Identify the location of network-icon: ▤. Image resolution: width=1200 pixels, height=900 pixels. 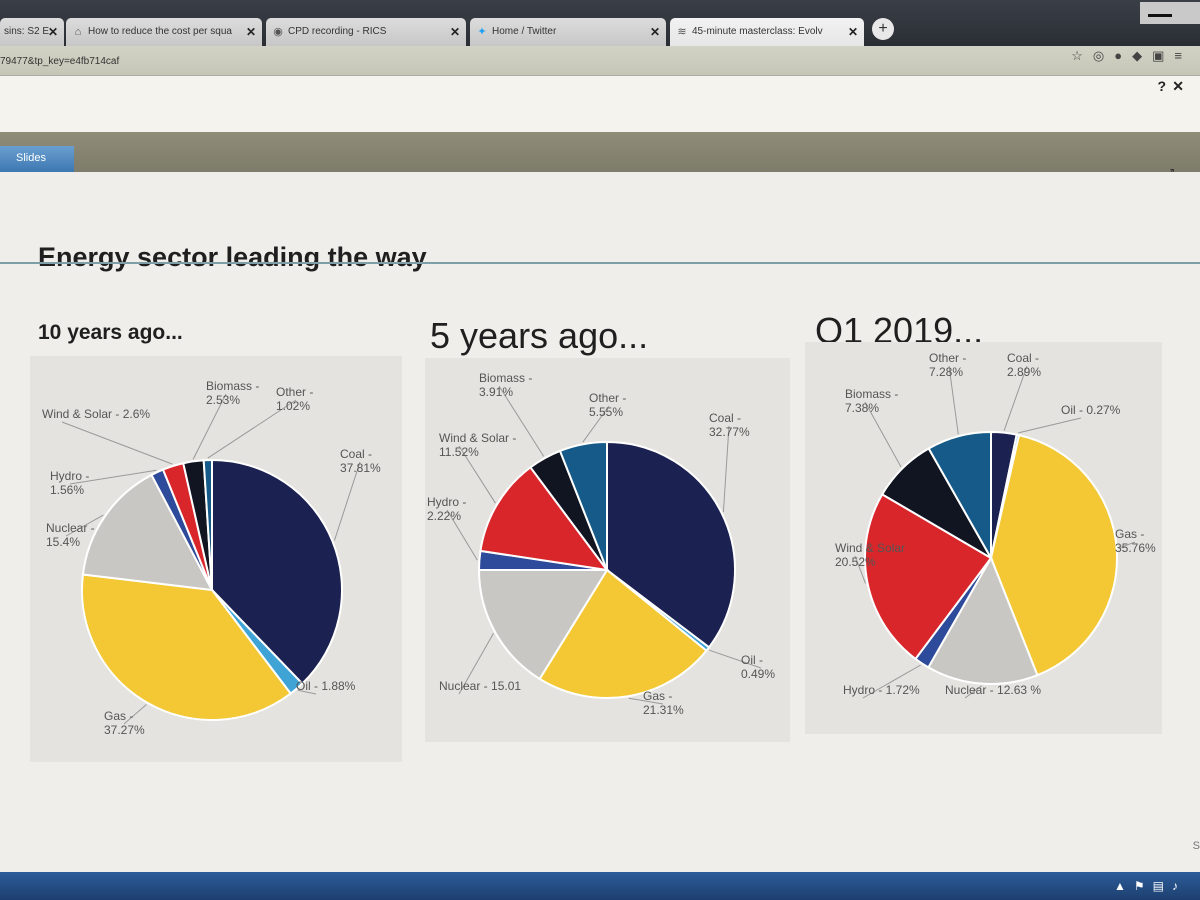
(1162, 886).